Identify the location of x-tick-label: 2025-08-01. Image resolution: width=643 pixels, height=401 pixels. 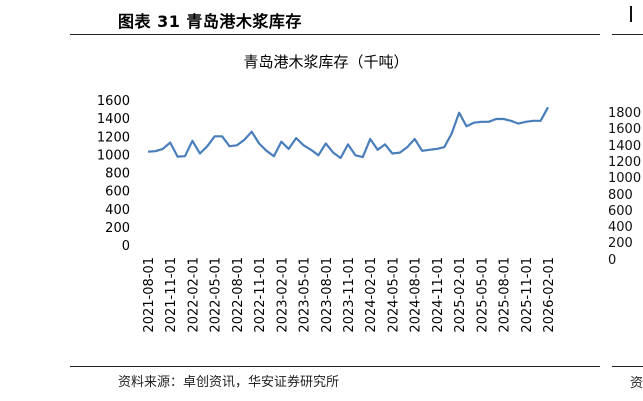
(505, 295).